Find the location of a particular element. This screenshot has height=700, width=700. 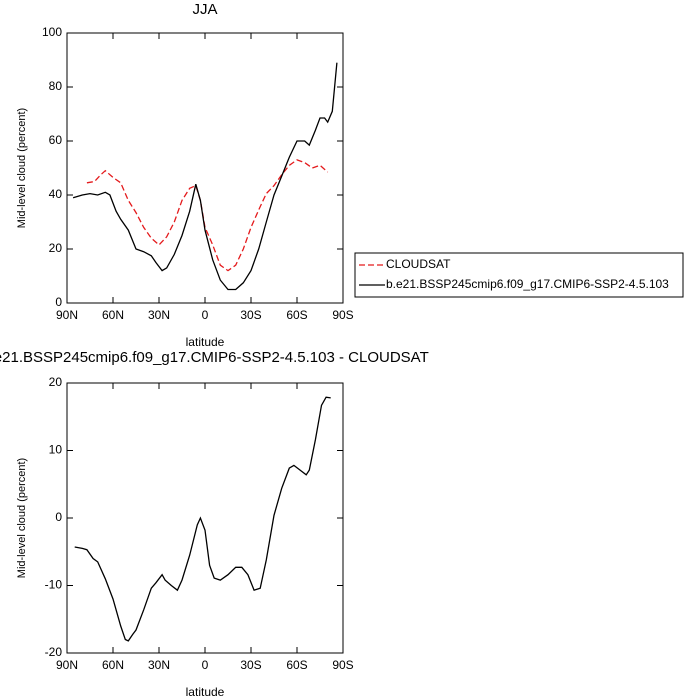

y-tick-label: 80 is located at coordinates (56, 86).